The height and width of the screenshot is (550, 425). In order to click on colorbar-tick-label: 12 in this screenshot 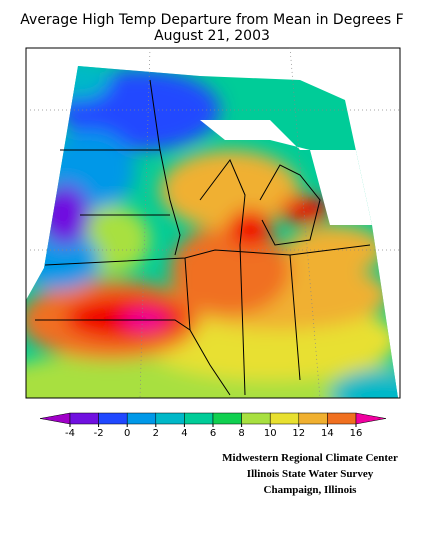, I will do `click(298, 433)`.